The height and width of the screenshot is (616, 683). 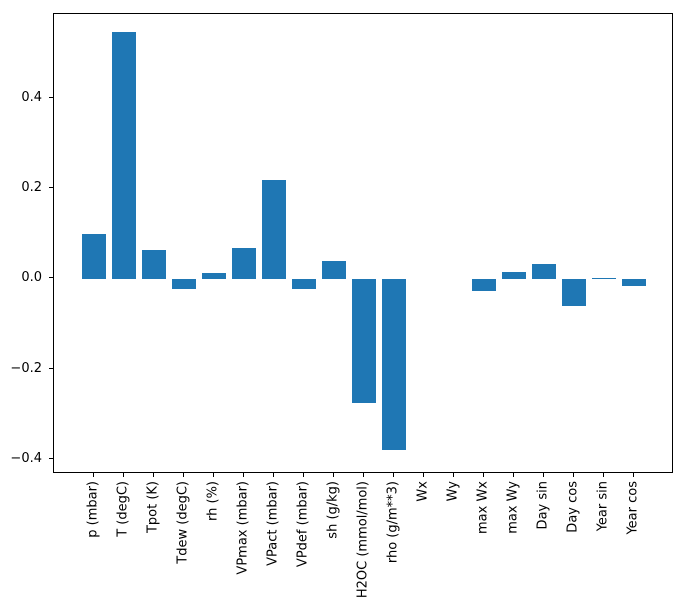 What do you see at coordinates (124, 155) in the screenshot?
I see `bar-t-degc` at bounding box center [124, 155].